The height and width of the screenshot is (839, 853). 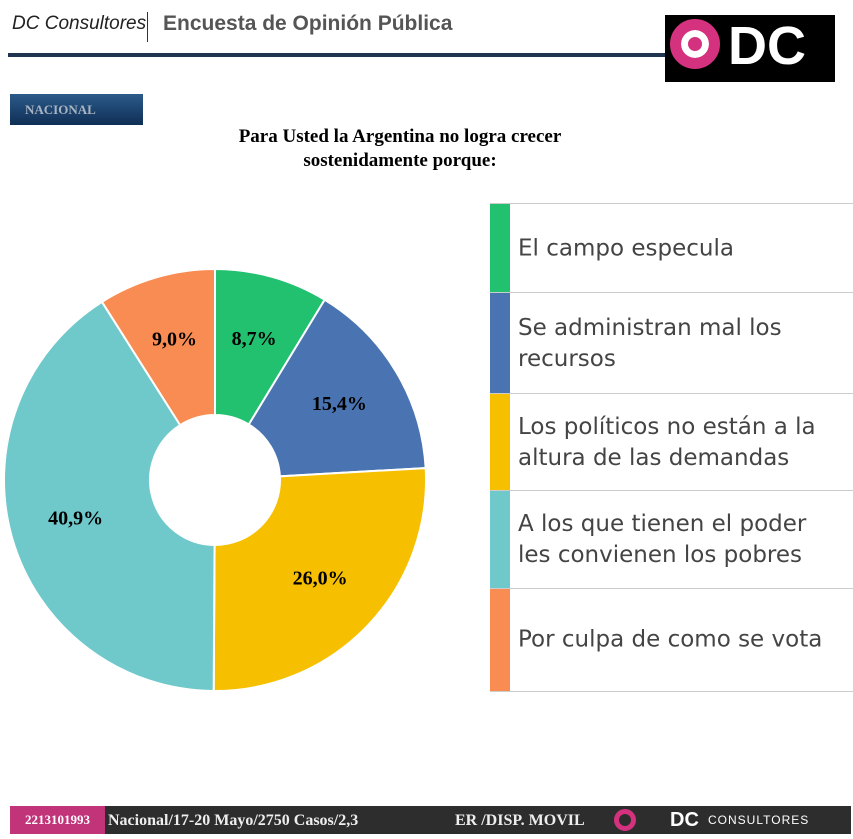 What do you see at coordinates (254, 339) in the screenshot?
I see `value-label: 8,7%` at bounding box center [254, 339].